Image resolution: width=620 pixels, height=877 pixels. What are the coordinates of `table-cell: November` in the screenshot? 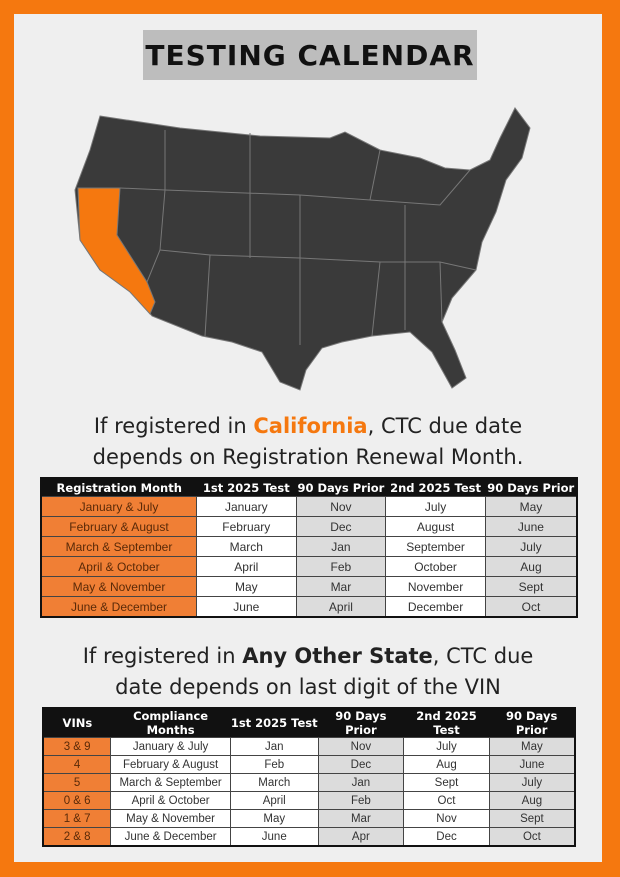 It's located at (435, 586).